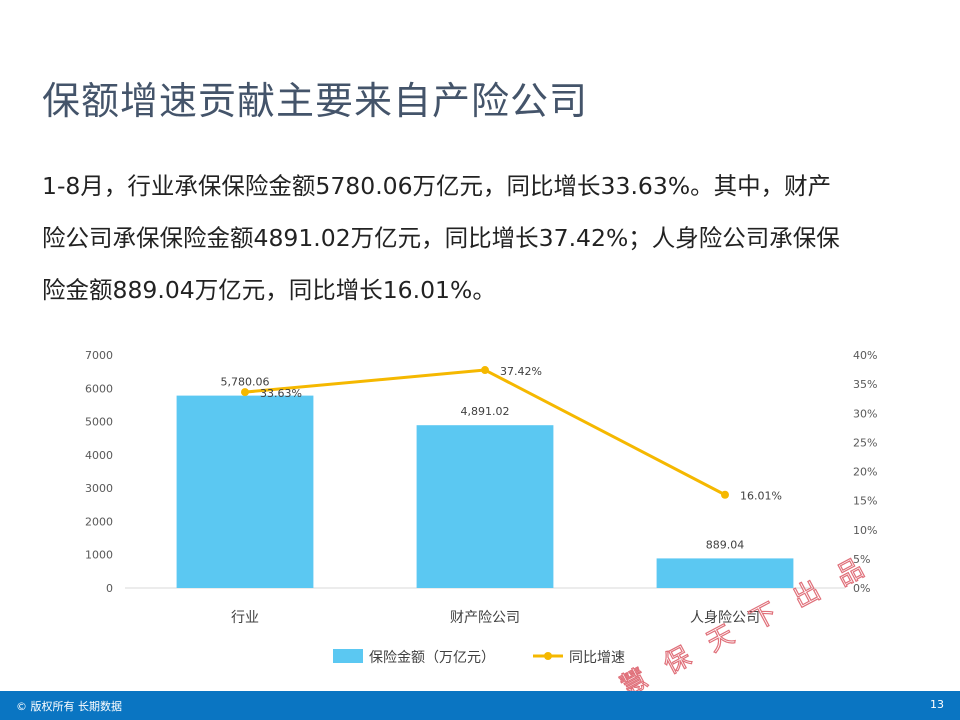 This screenshot has width=960, height=720. I want to click on summary-line: 险公司承保保险金额4891.02万亿元，同比增长37.42%；人身险公司承保保, so click(441, 238).